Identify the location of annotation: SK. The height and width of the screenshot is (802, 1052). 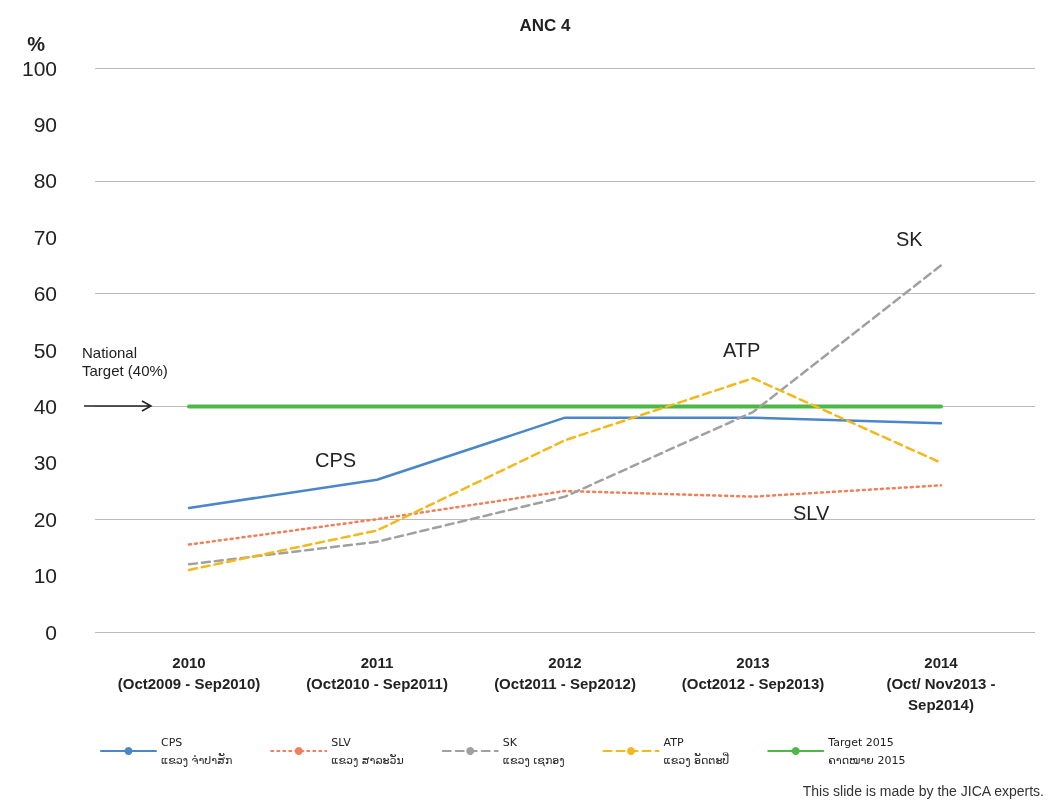
(909, 239).